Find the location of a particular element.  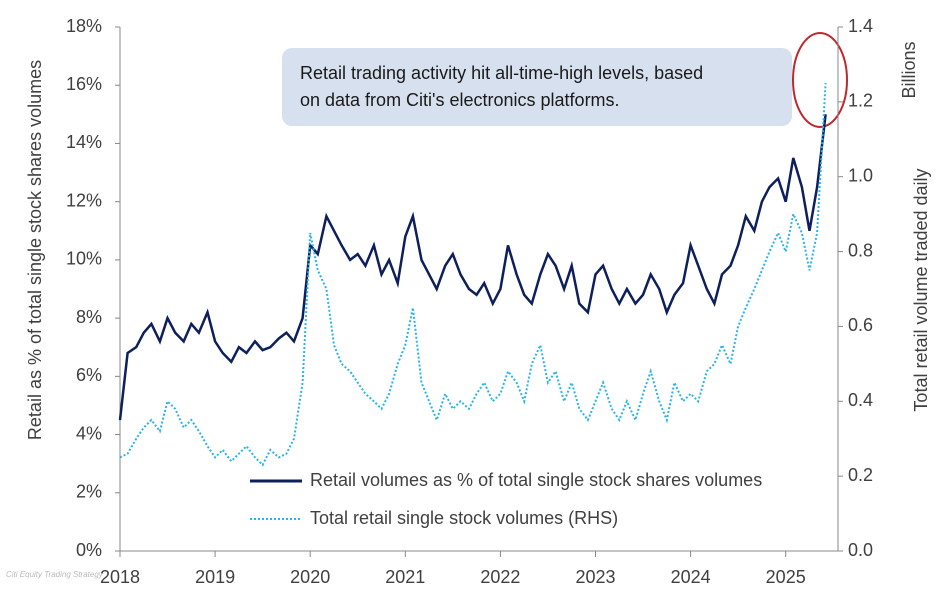

x-tick-label: 2022 is located at coordinates (500, 577).